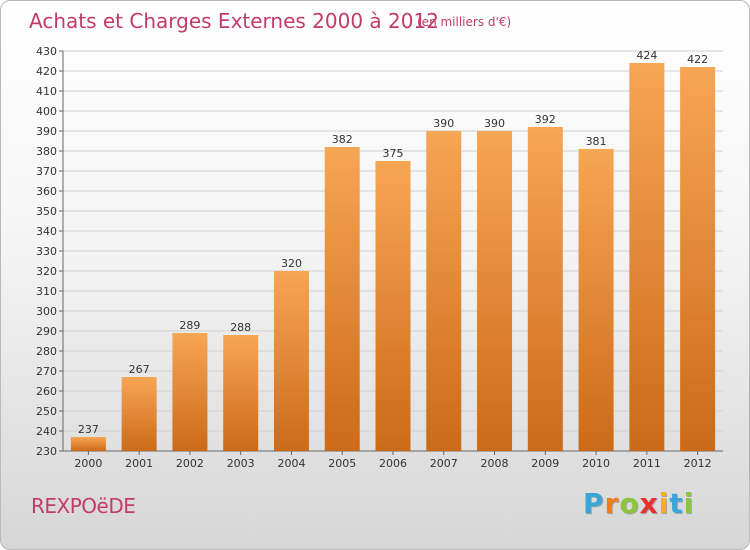 This screenshot has height=550, width=750. Describe the element at coordinates (46, 351) in the screenshot. I see `y-tick-label: 280` at that location.